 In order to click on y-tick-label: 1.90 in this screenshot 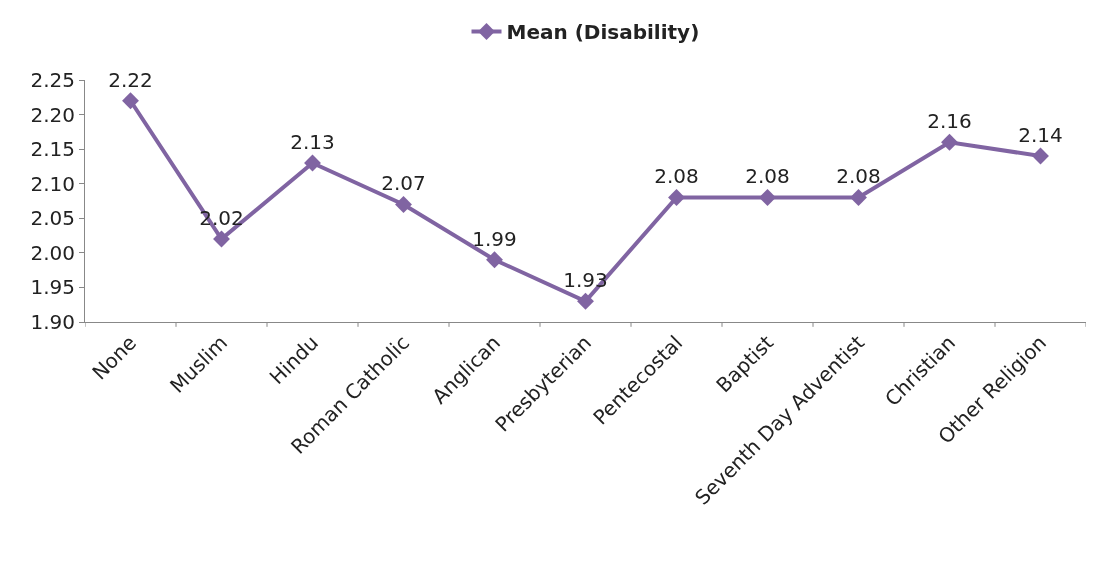, I will do `click(52, 322)`.